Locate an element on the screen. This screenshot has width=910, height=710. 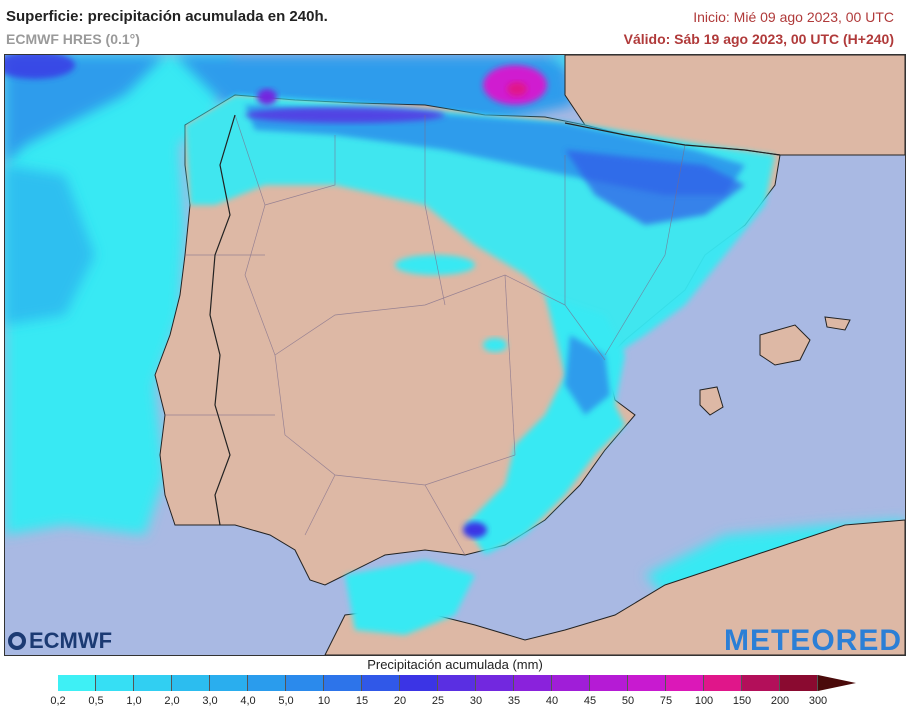
portugal-border is located at coordinates (222, 320).